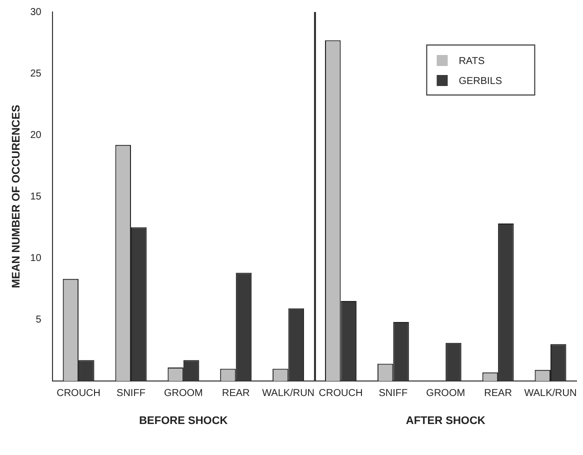 The height and width of the screenshot is (455, 583). What do you see at coordinates (36, 74) in the screenshot?
I see `y-tick-label: 25` at bounding box center [36, 74].